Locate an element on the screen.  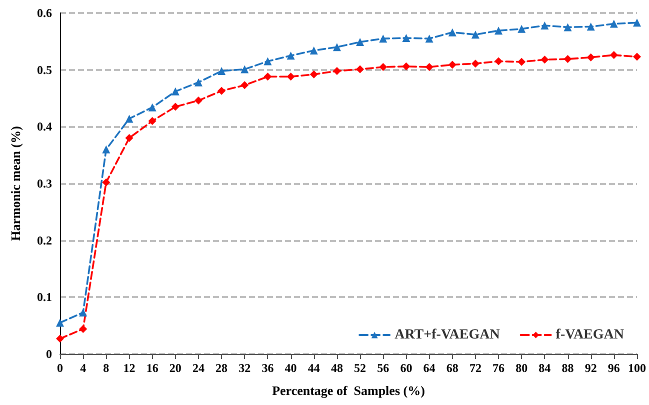
x-tick-label: 36 is located at coordinates (268, 368).